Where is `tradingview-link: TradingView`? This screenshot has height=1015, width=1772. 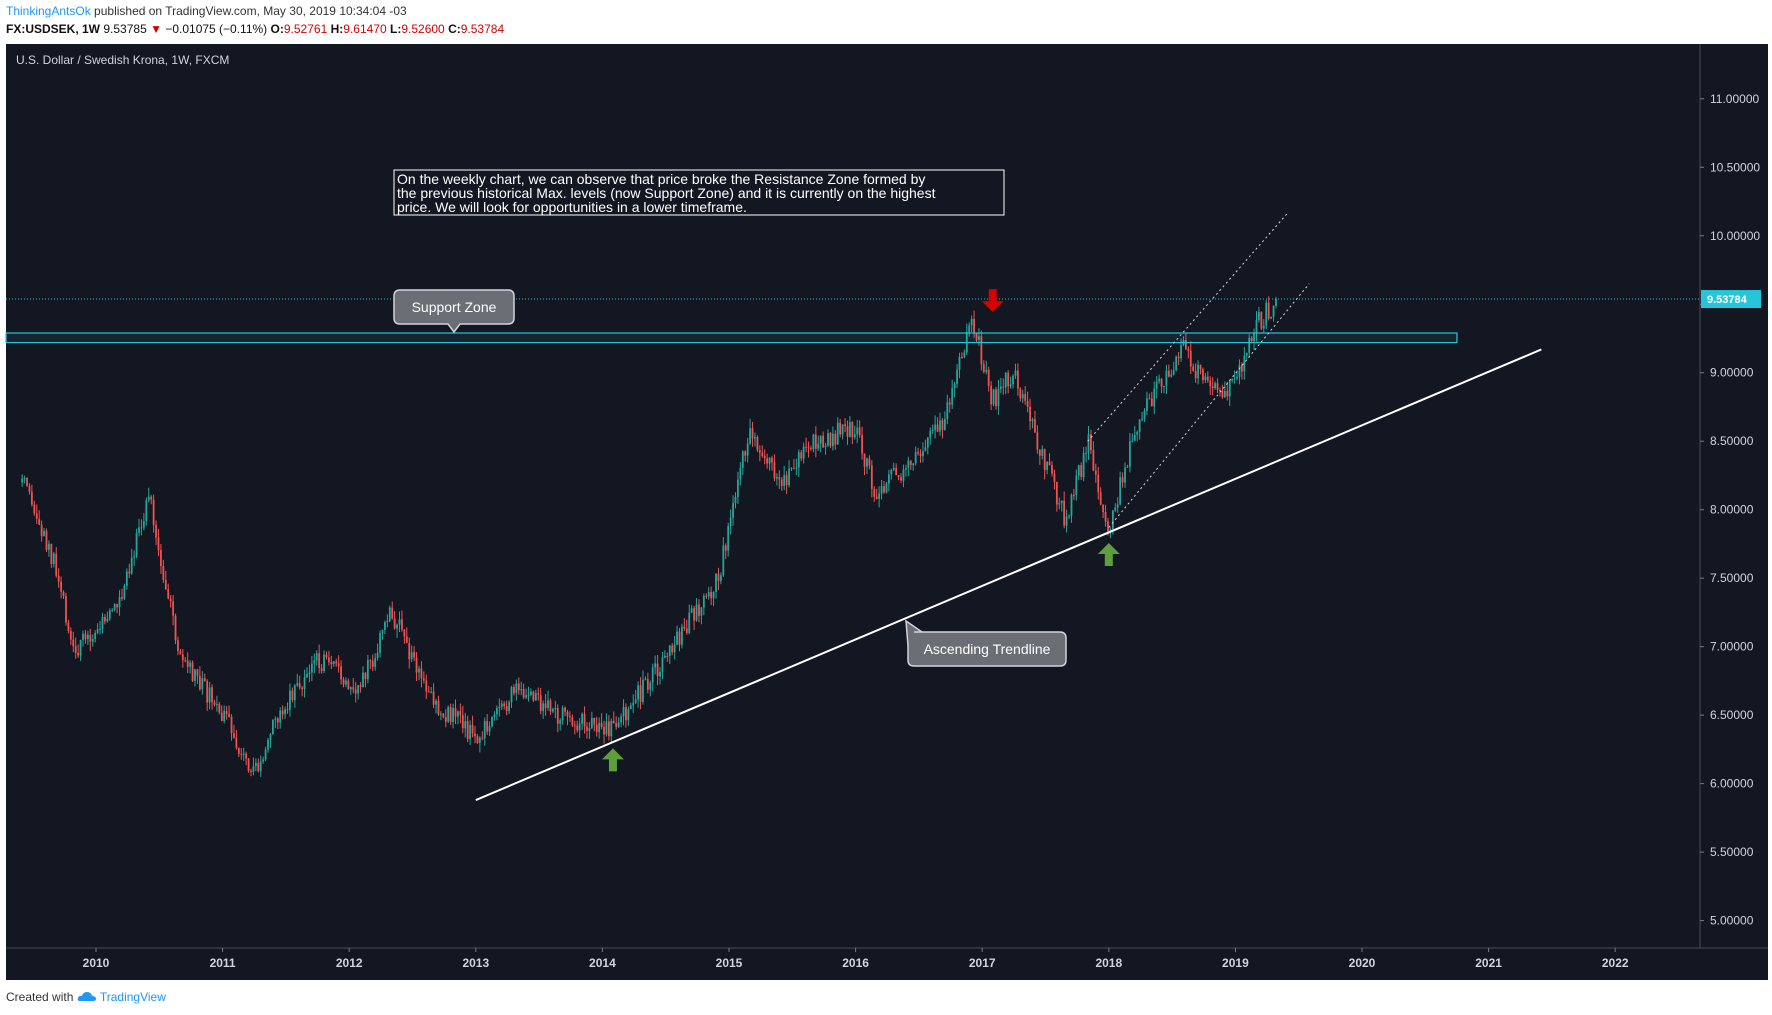
tradingview-link: TradingView is located at coordinates (132, 997).